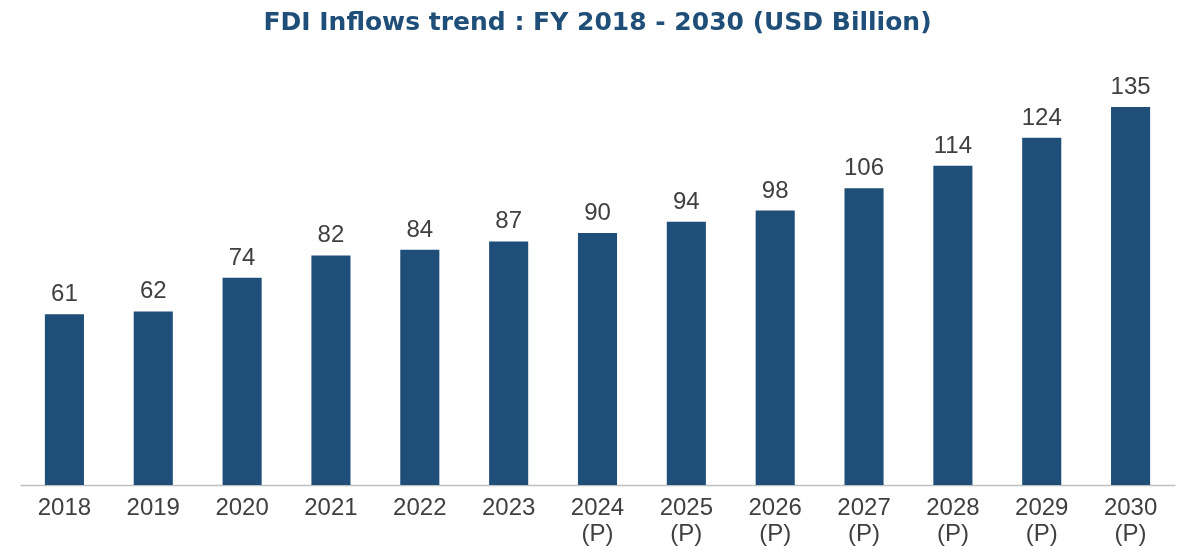  I want to click on x-tick-label: 2030 (P), so click(1130, 519).